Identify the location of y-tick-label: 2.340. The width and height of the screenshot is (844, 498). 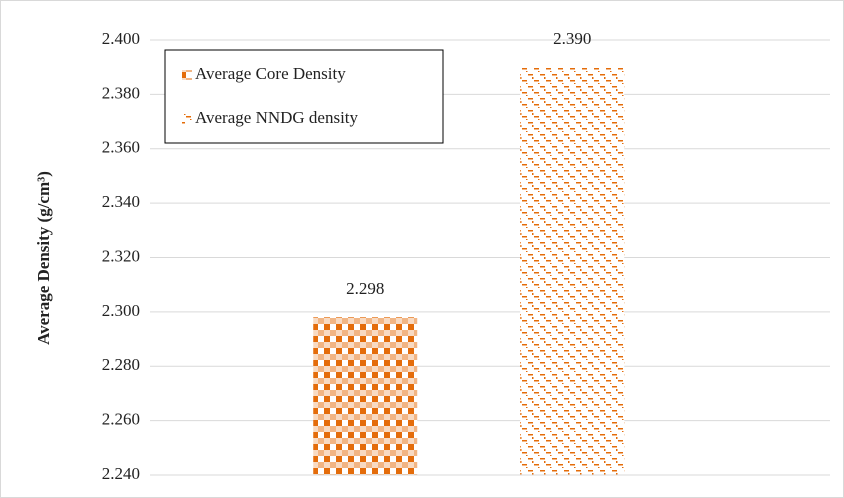
(121, 201).